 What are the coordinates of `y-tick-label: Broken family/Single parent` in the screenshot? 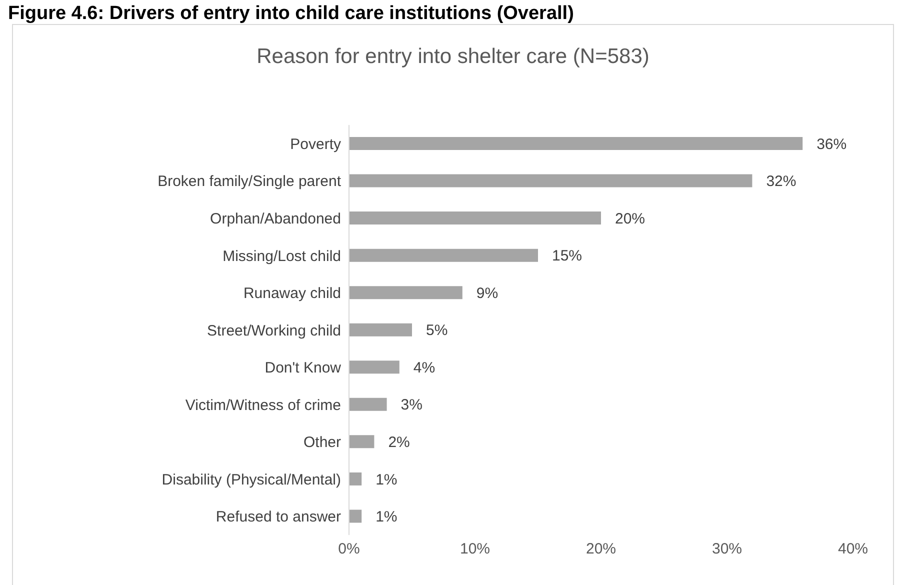 It's located at (250, 181).